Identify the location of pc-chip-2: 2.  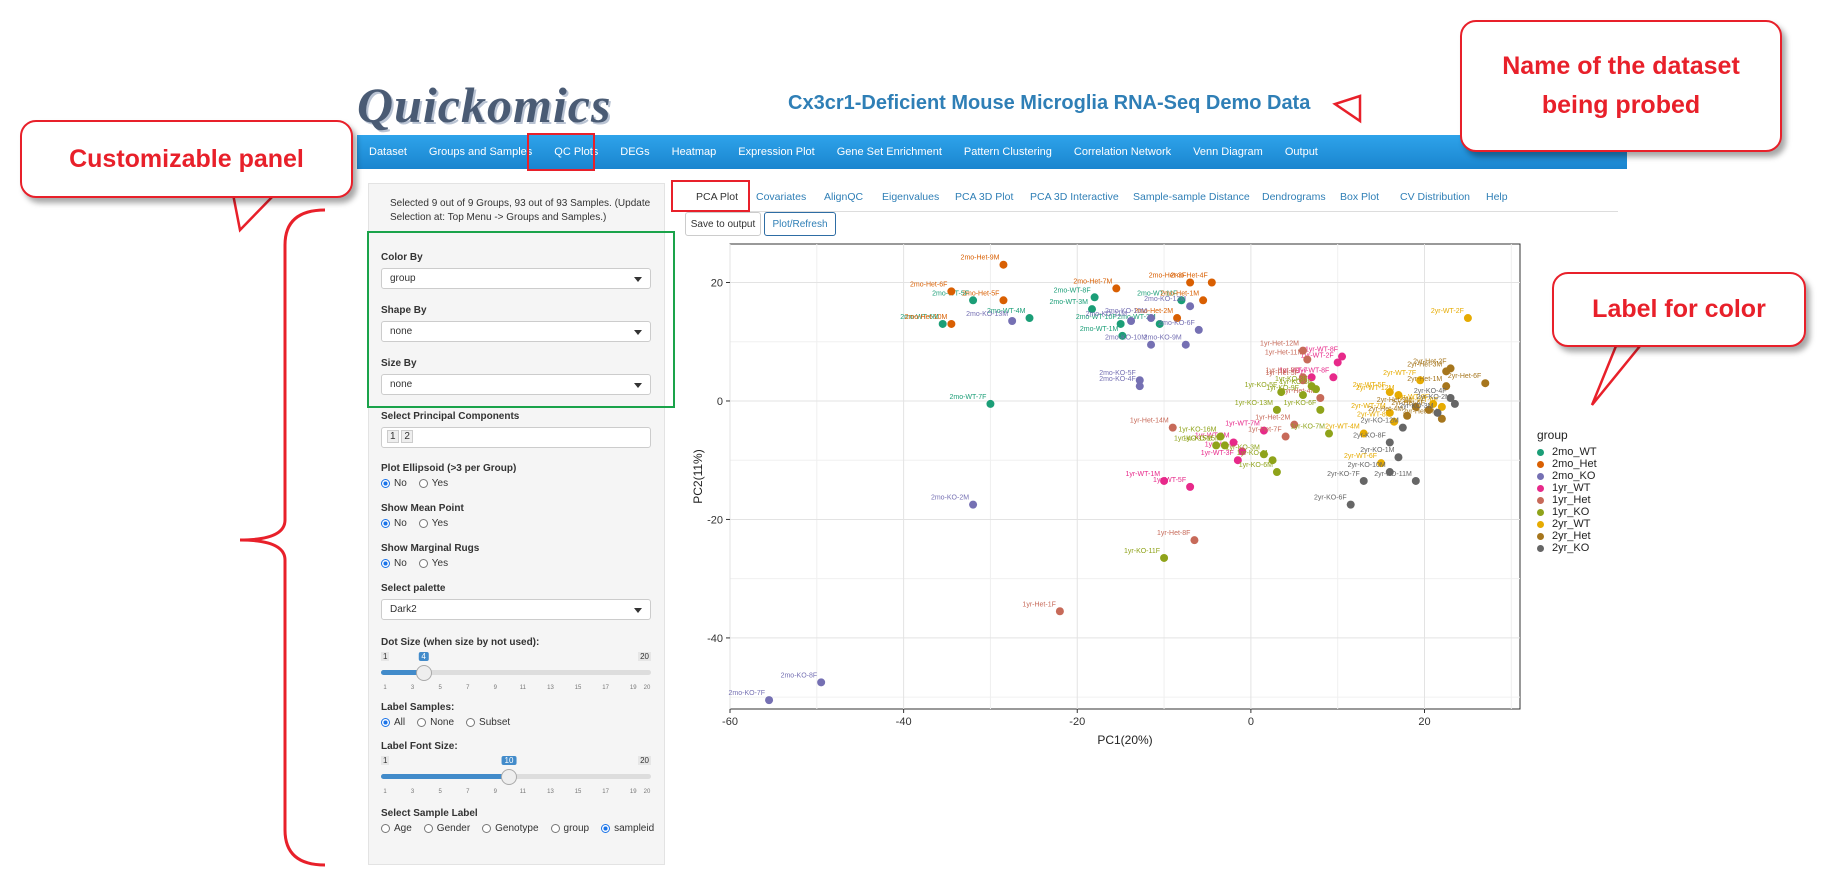
(407, 436).